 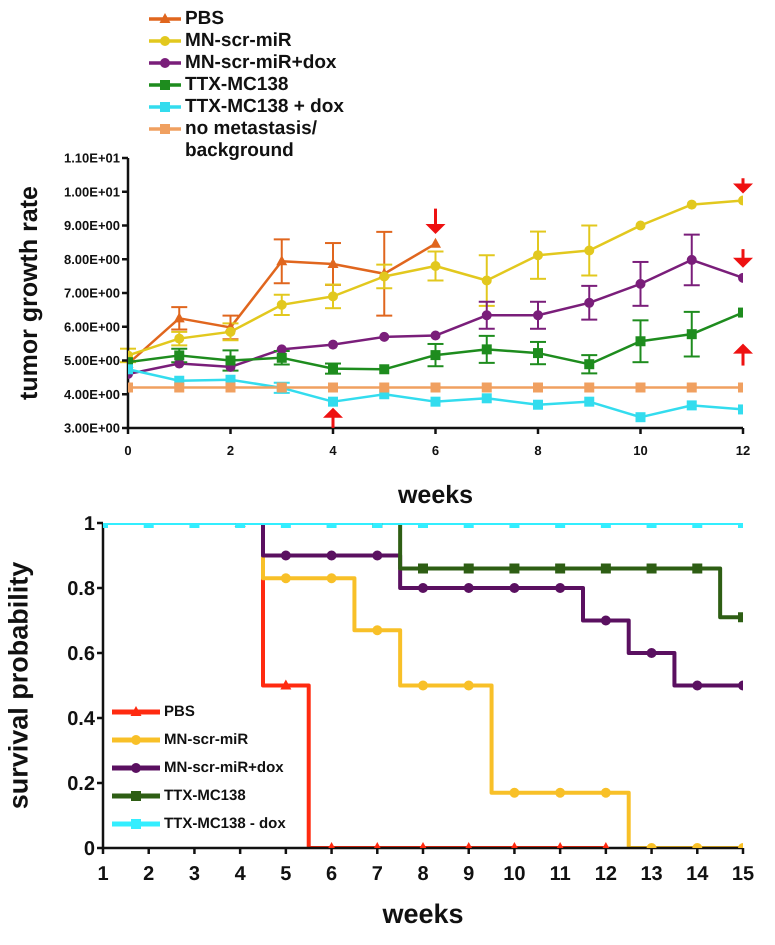 I want to click on legend-label: TTX-MC138 + dox, so click(x=264, y=107).